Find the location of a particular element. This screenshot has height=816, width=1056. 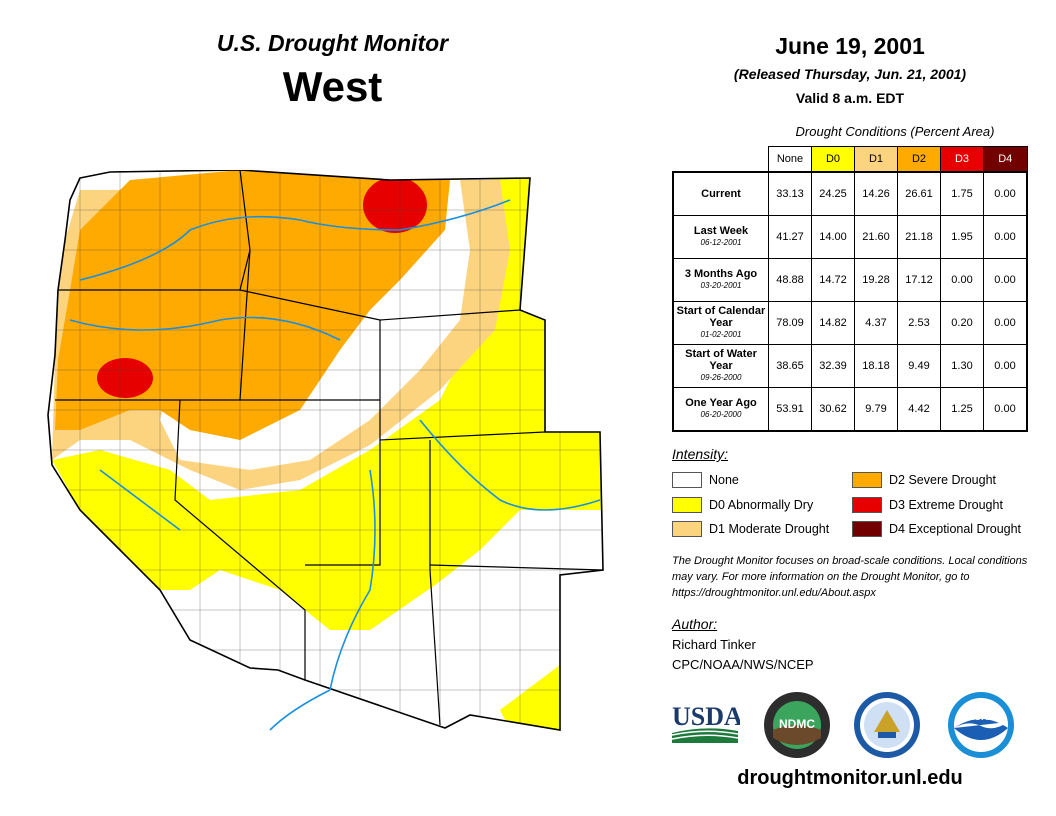

legend-item: D3 Extreme Drought is located at coordinates (927, 505).